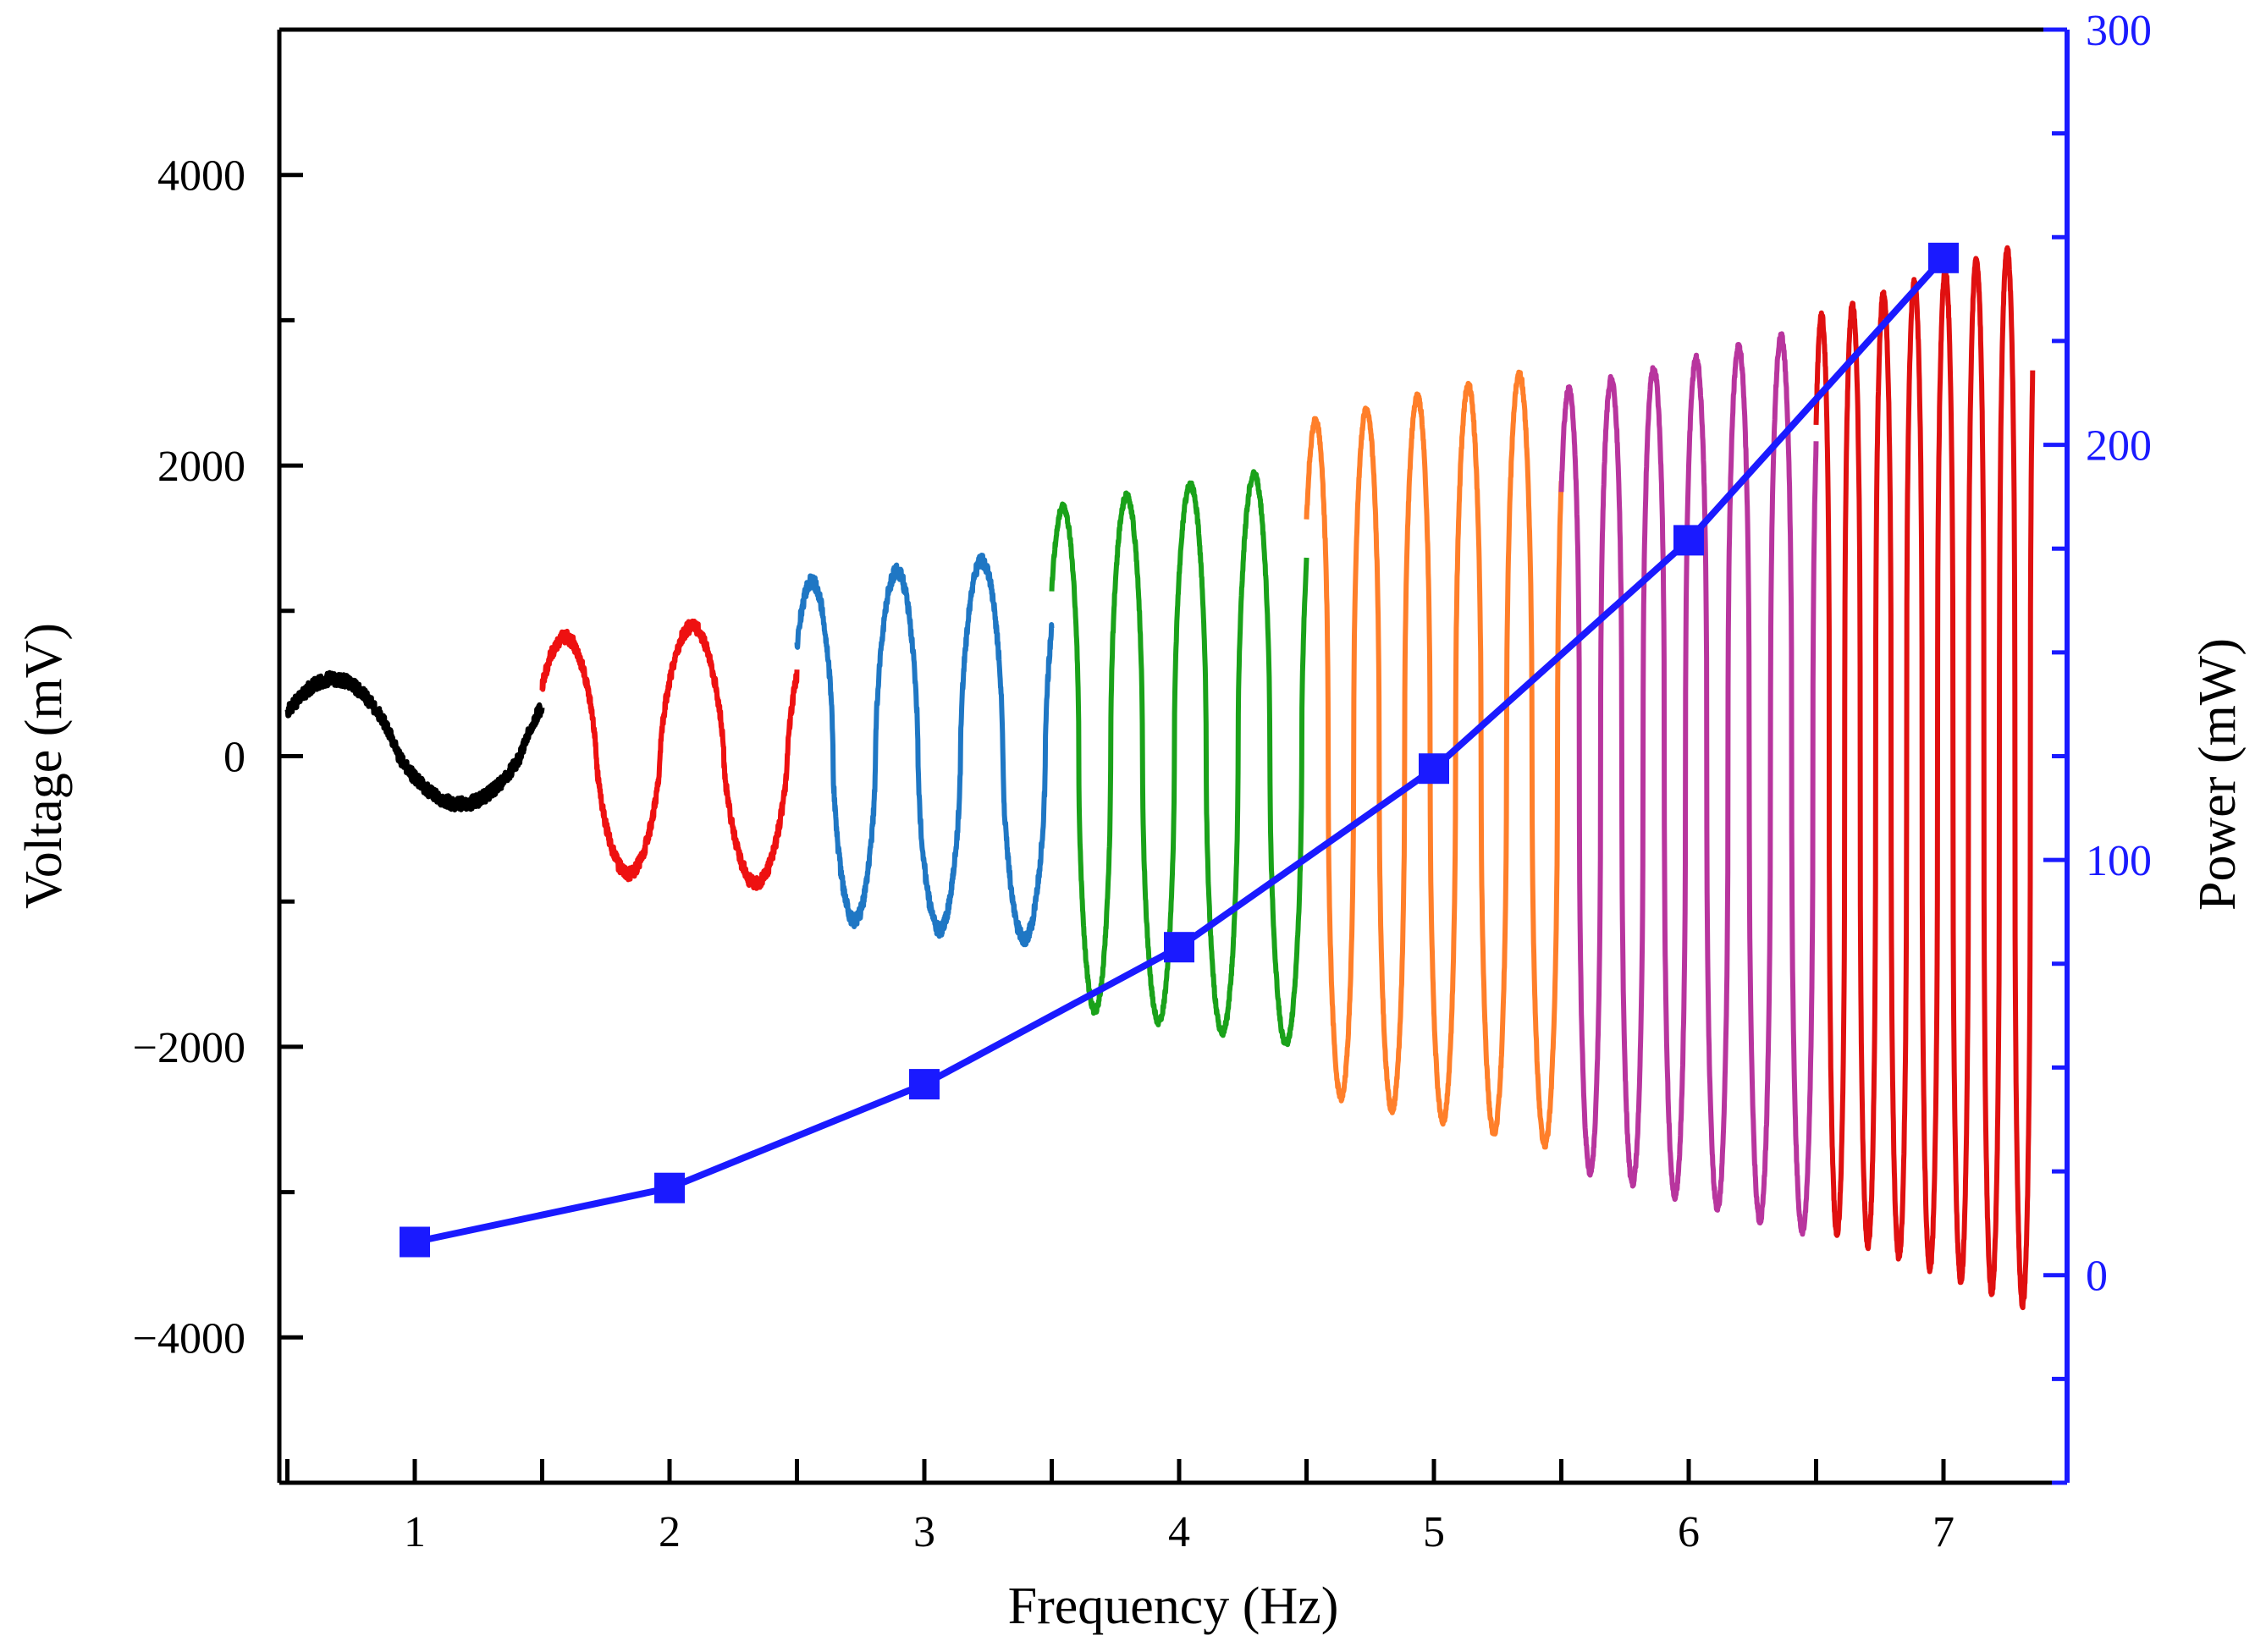 This screenshot has width=2266, height=1652. Describe the element at coordinates (201, 176) in the screenshot. I see `y-left-tick-label: 4000` at that location.